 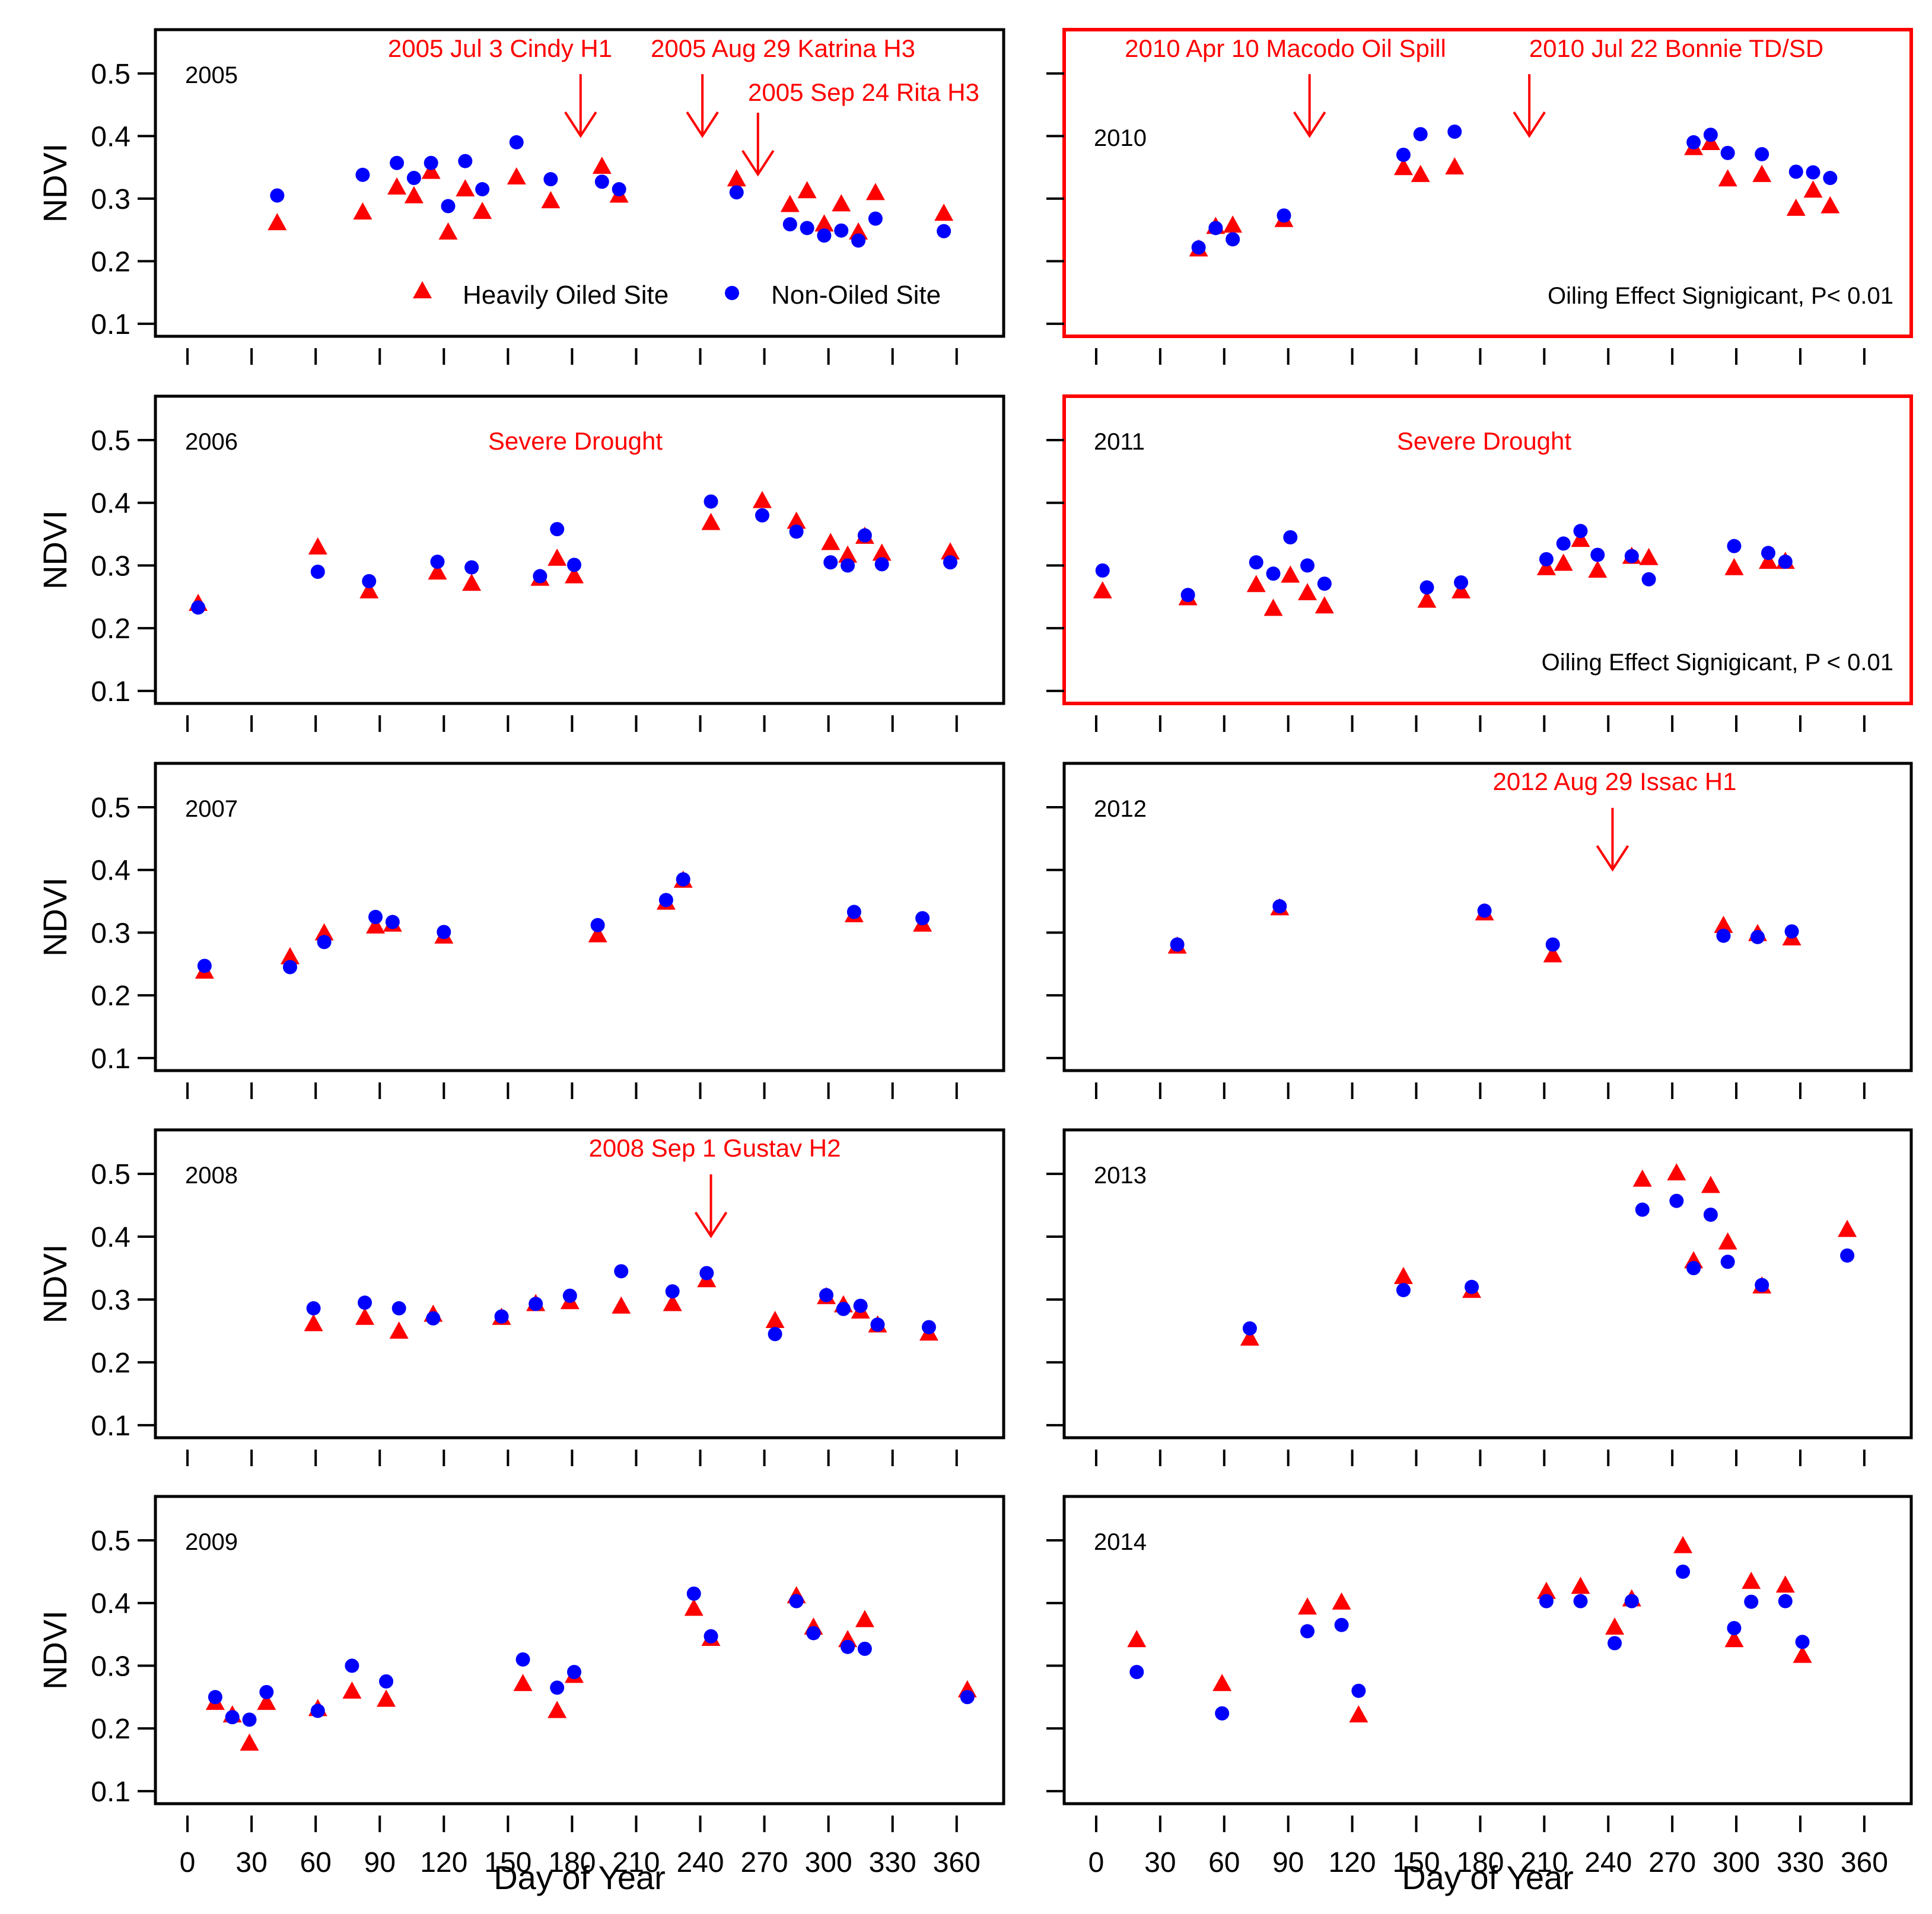 I want to click on y-tick-label: 0.2, so click(x=111, y=629).